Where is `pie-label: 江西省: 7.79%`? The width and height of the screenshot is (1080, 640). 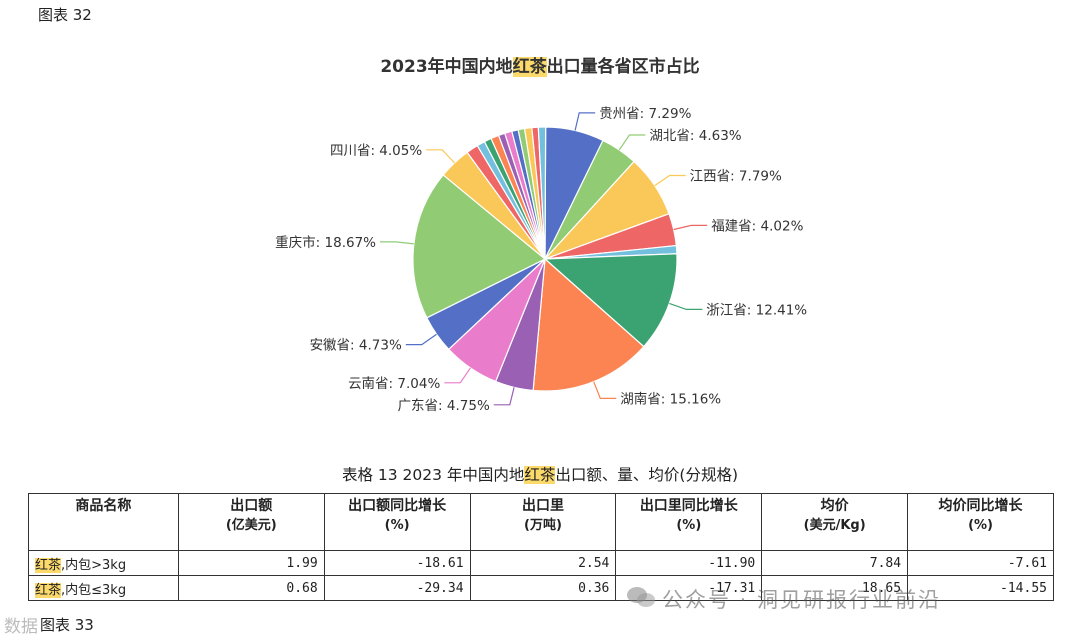 pie-label: 江西省: 7.79% is located at coordinates (736, 177).